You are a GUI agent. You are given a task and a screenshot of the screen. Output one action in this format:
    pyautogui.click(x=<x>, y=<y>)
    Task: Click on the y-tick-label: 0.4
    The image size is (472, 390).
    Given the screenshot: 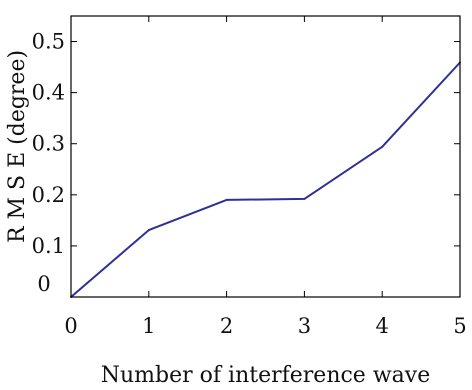 What is the action you would take?
    pyautogui.click(x=48, y=93)
    